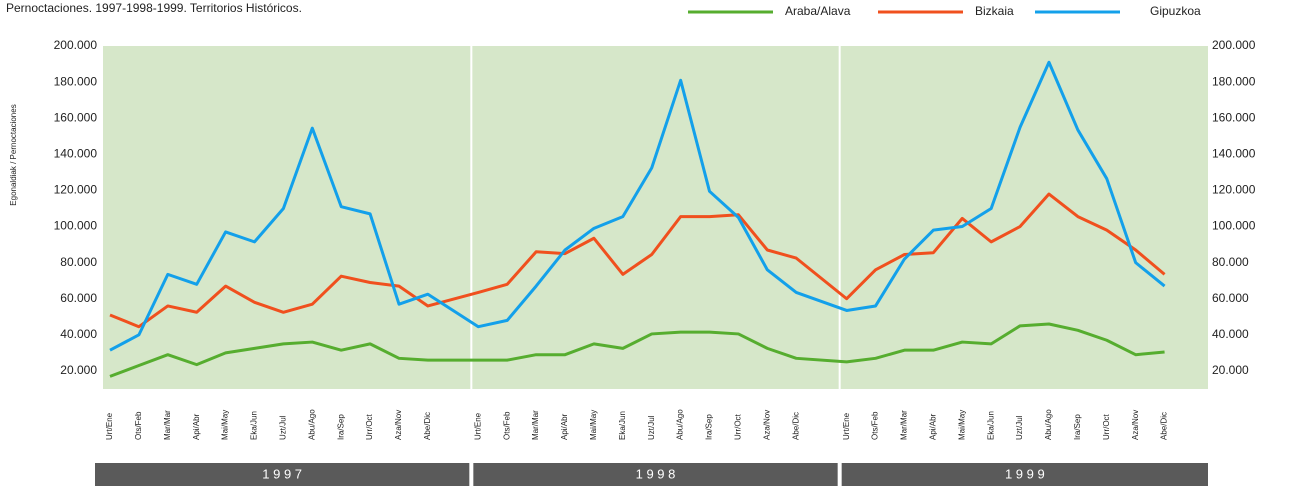 The width and height of the screenshot is (1289, 486). I want to click on y2-tick-label: 120.000, so click(1234, 190).